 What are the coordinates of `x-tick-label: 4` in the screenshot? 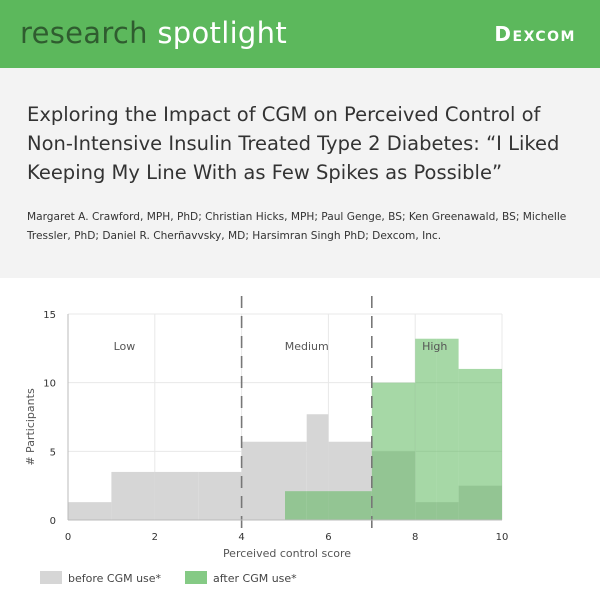 It's located at (241, 537).